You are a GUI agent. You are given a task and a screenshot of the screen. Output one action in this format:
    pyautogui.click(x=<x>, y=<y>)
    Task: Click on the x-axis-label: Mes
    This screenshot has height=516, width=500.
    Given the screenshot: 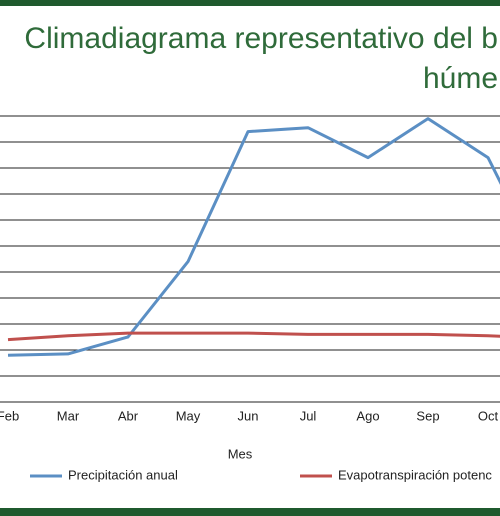 What is the action you would take?
    pyautogui.click(x=240, y=453)
    